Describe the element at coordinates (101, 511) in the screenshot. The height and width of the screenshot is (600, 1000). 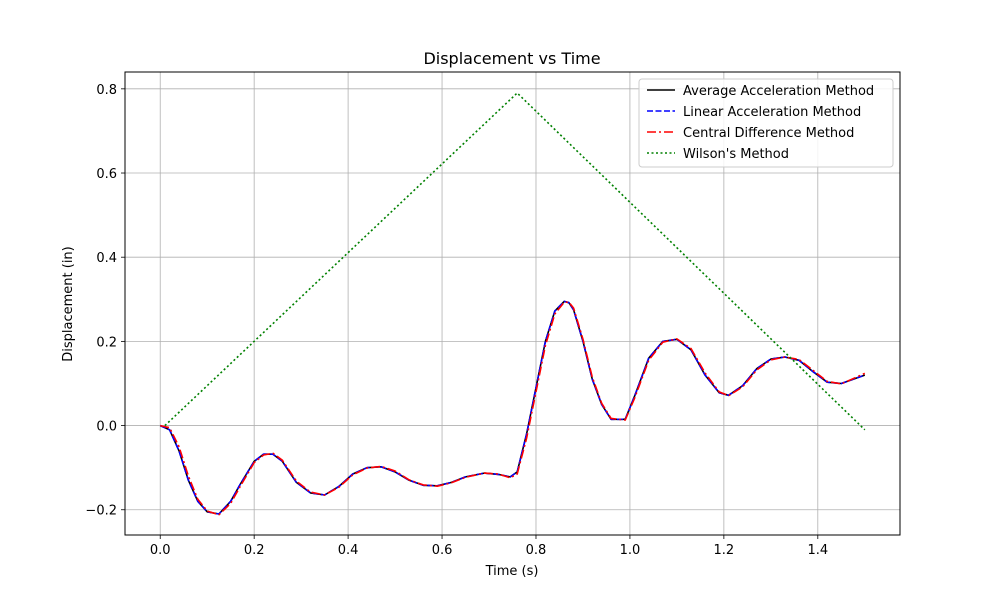
I see `y-tick-label: −0.2` at that location.